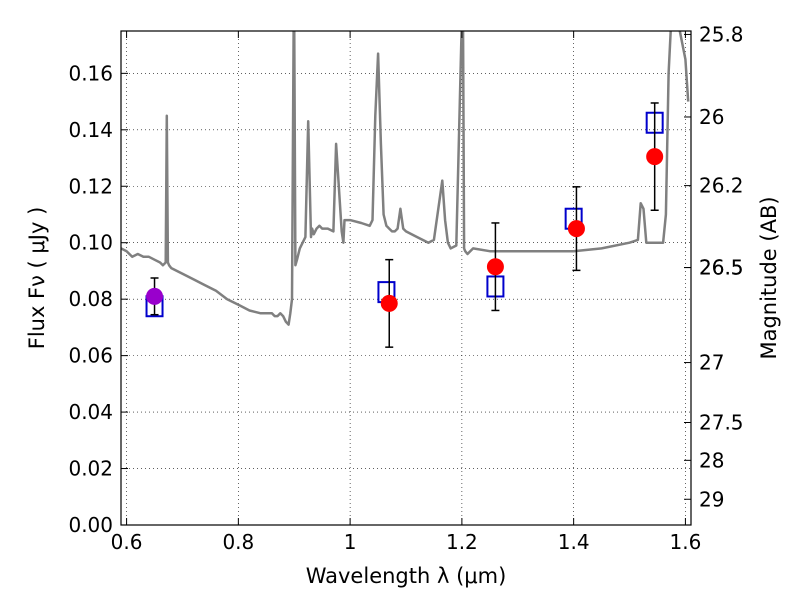 The height and width of the screenshot is (600, 800). What do you see at coordinates (721, 34) in the screenshot?
I see `mag-tick-label: 25.8` at bounding box center [721, 34].